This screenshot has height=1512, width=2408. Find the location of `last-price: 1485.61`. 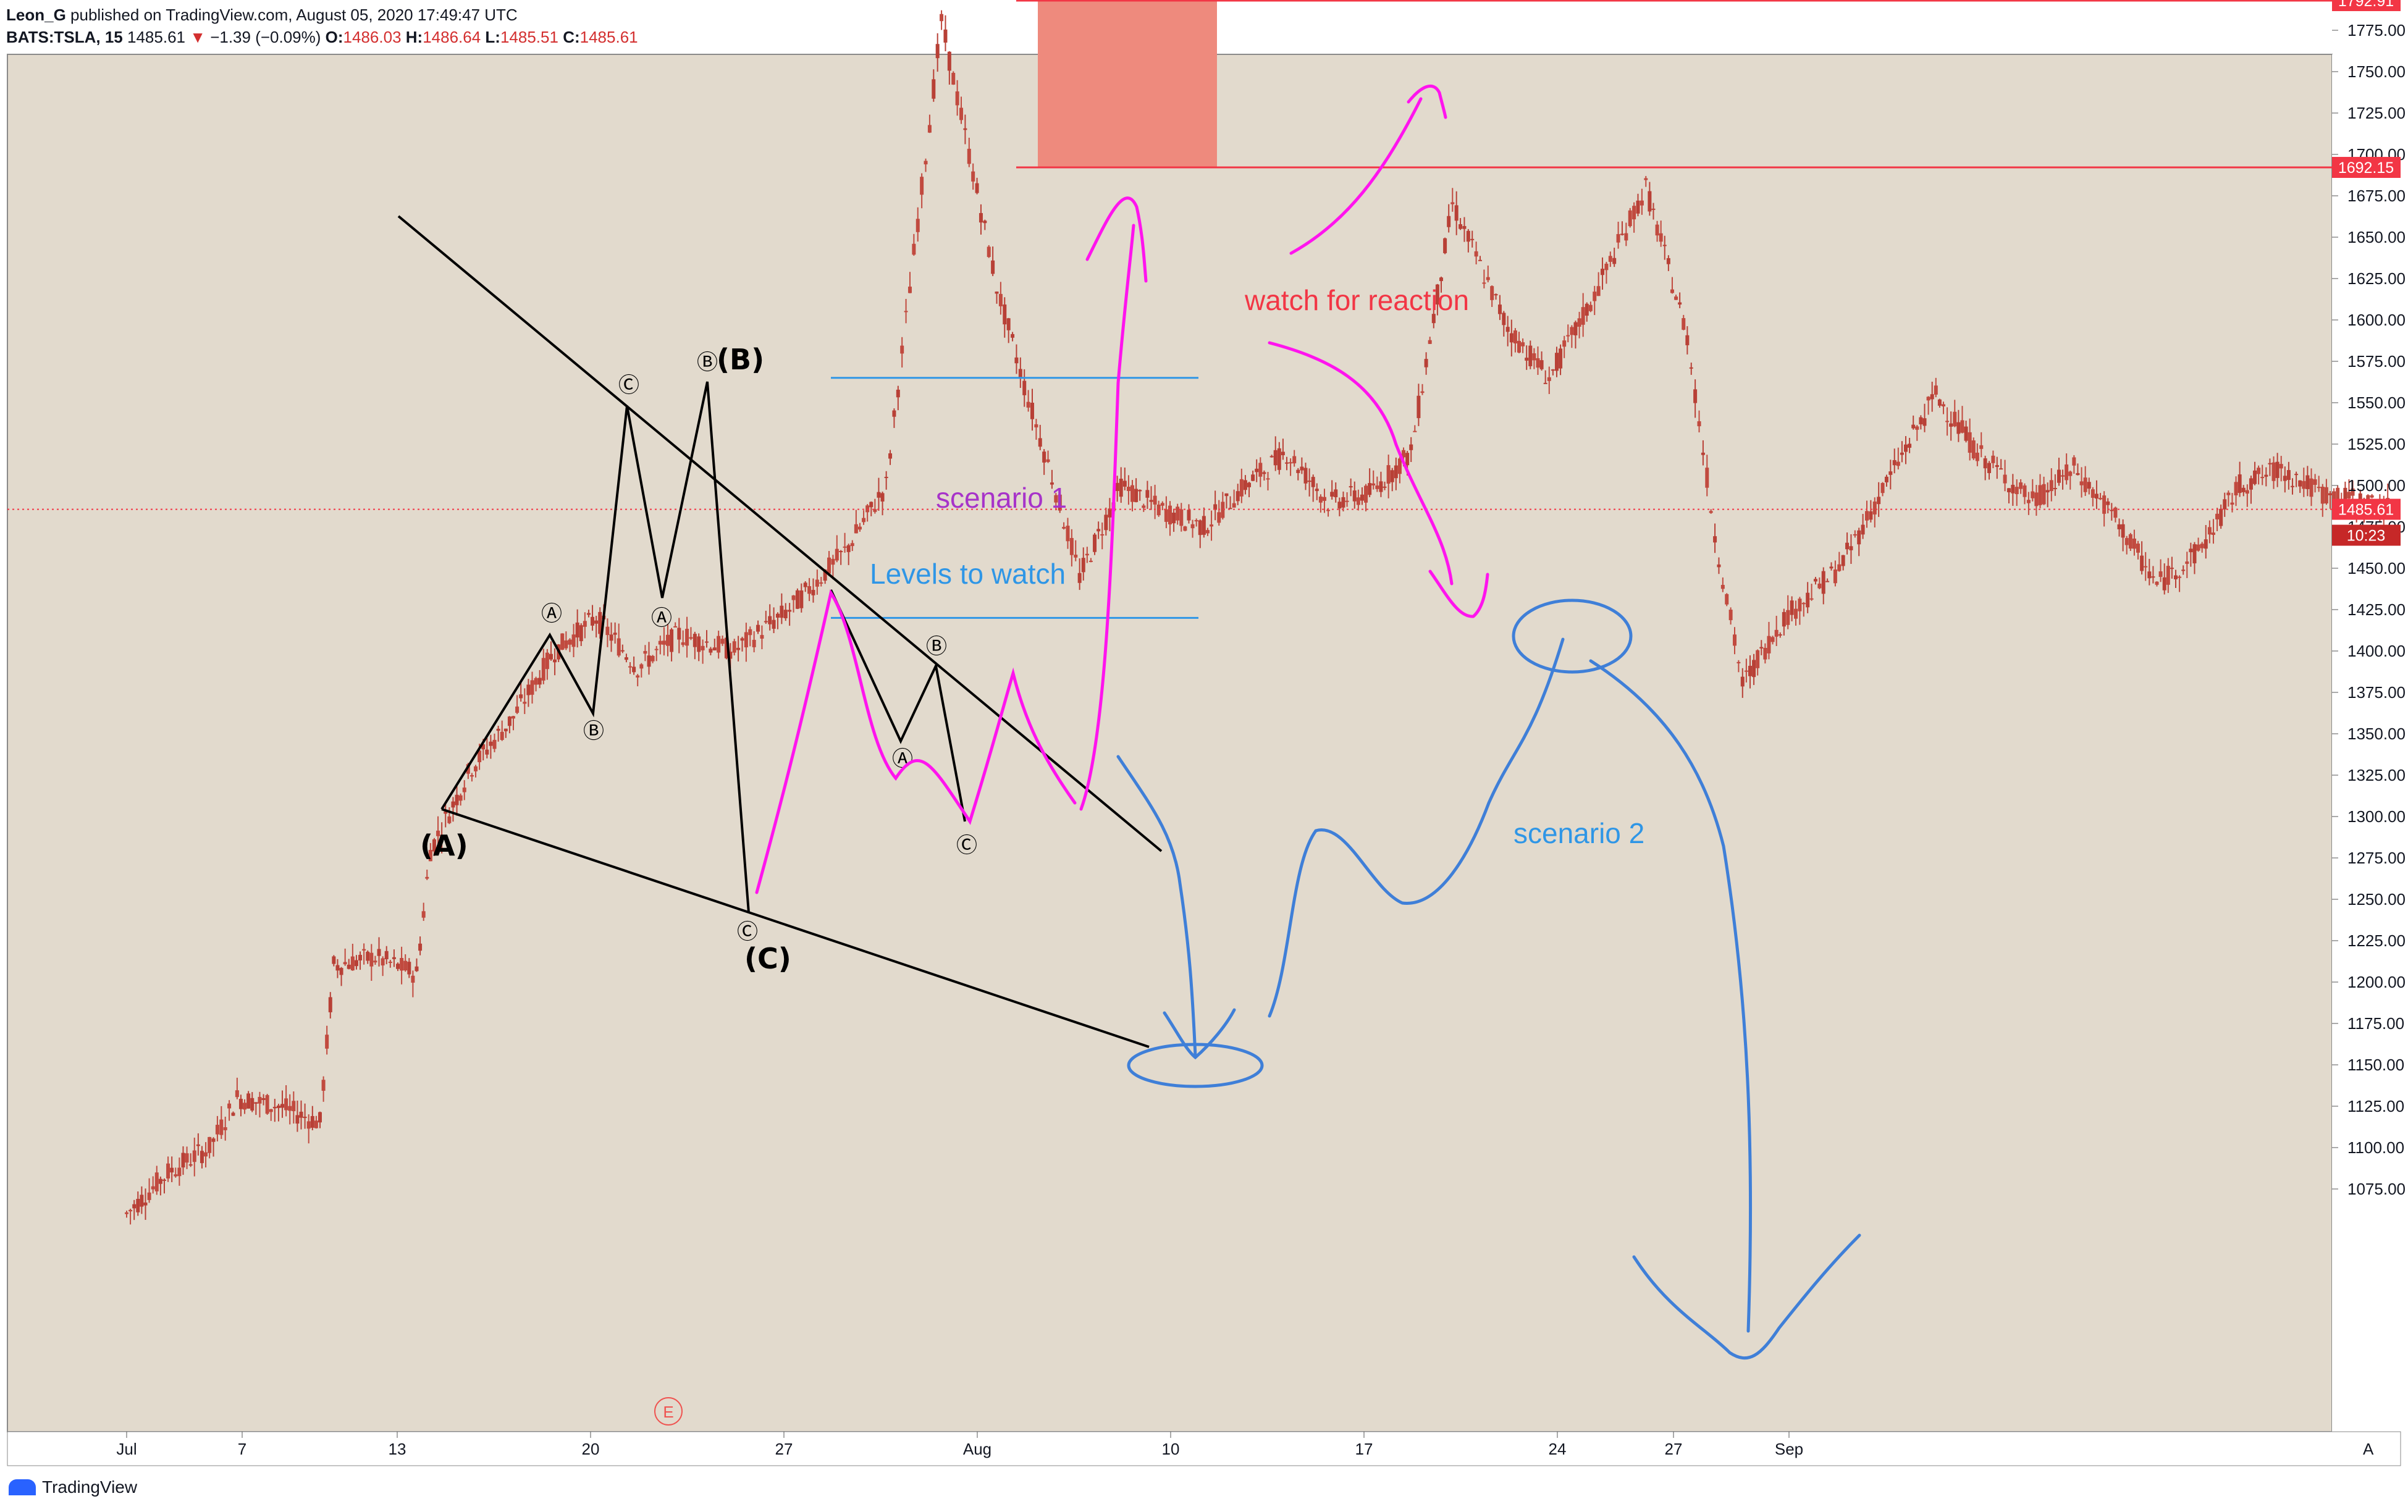

last-price: 1485.61 is located at coordinates (156, 37).